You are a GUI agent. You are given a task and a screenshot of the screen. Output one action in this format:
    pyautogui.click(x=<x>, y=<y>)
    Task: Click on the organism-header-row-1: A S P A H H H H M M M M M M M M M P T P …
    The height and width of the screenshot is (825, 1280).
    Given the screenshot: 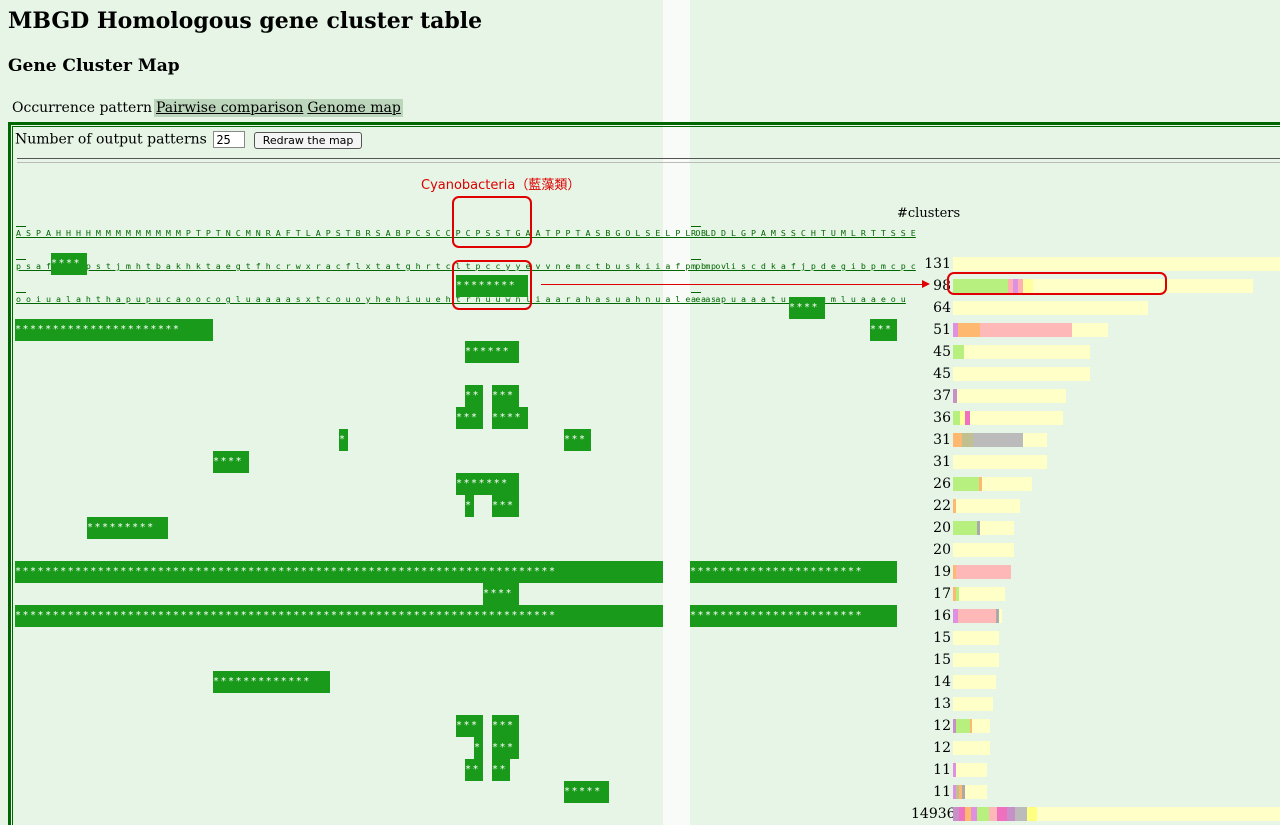 What is the action you would take?
    pyautogui.click(x=363, y=233)
    